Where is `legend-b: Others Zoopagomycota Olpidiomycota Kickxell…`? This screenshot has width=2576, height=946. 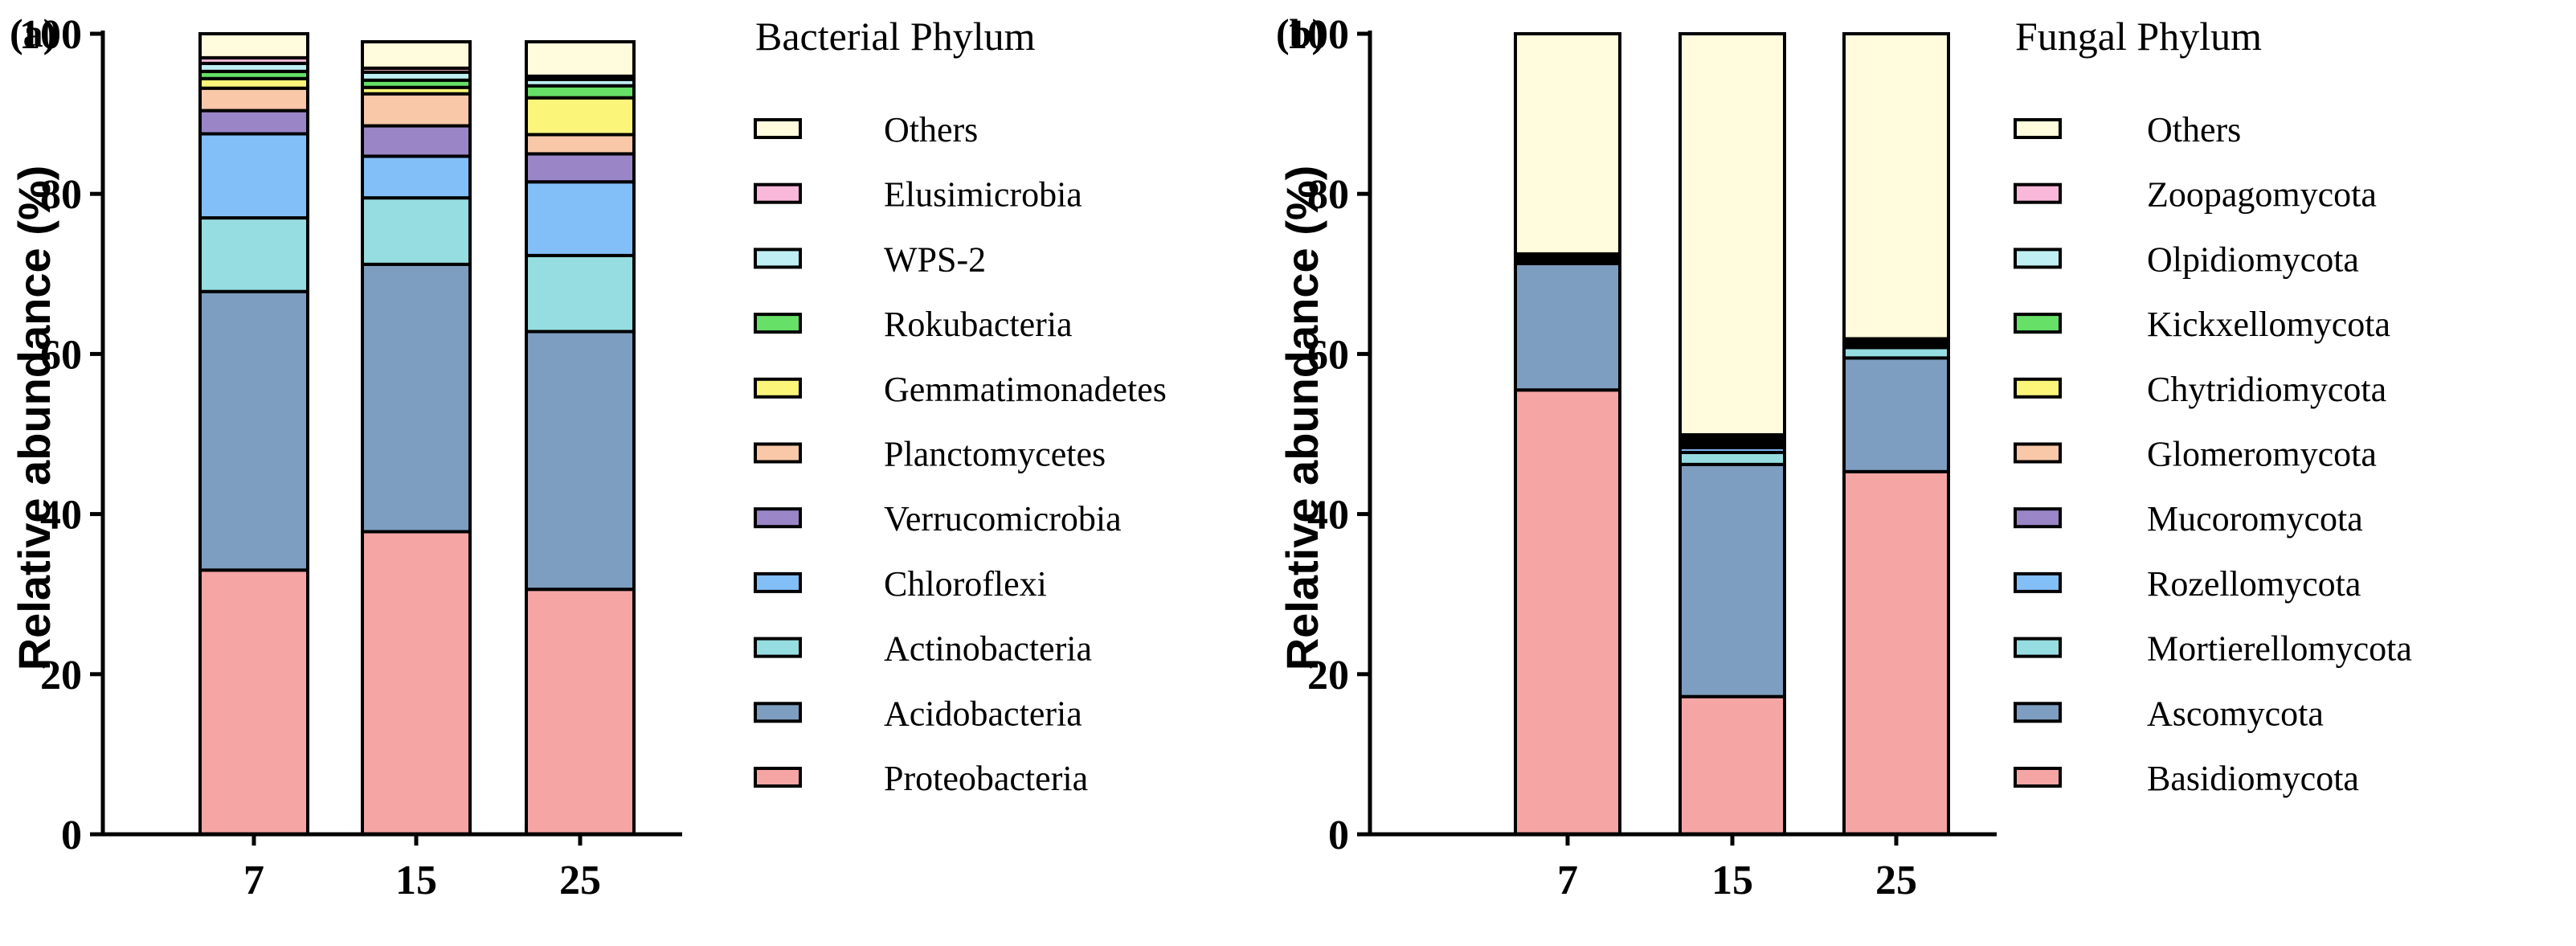 legend-b: Others Zoopagomycota Olpidiomycota Kickxell… is located at coordinates (2213, 454).